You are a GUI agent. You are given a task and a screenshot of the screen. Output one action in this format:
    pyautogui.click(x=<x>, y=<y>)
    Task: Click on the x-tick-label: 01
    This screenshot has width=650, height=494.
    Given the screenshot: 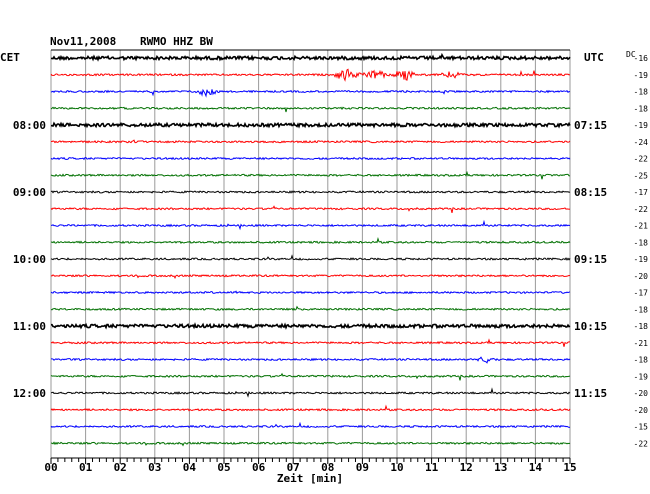 What is the action you would take?
    pyautogui.click(x=86, y=467)
    